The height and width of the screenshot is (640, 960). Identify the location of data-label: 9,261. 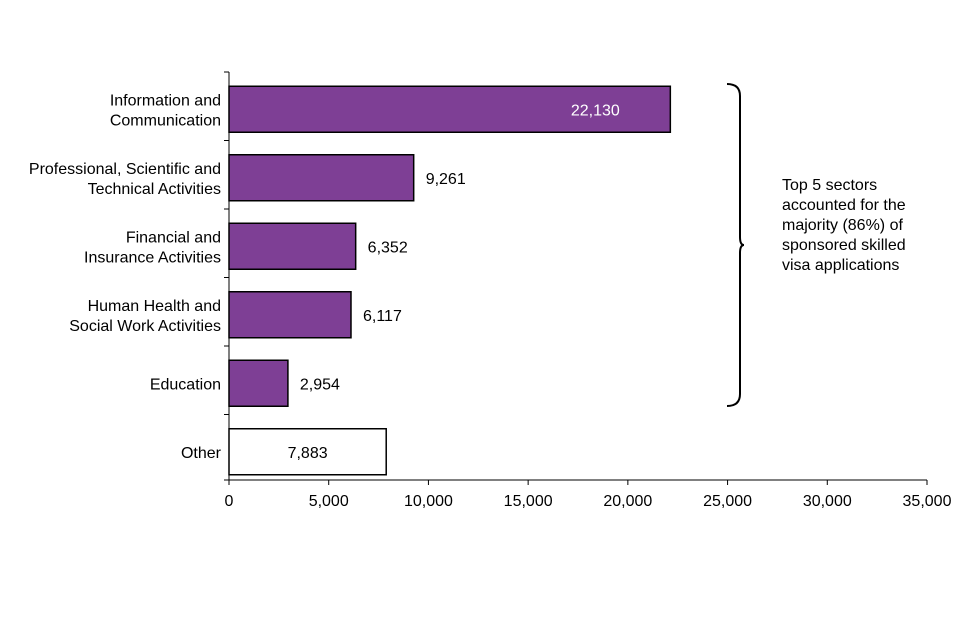
(446, 179).